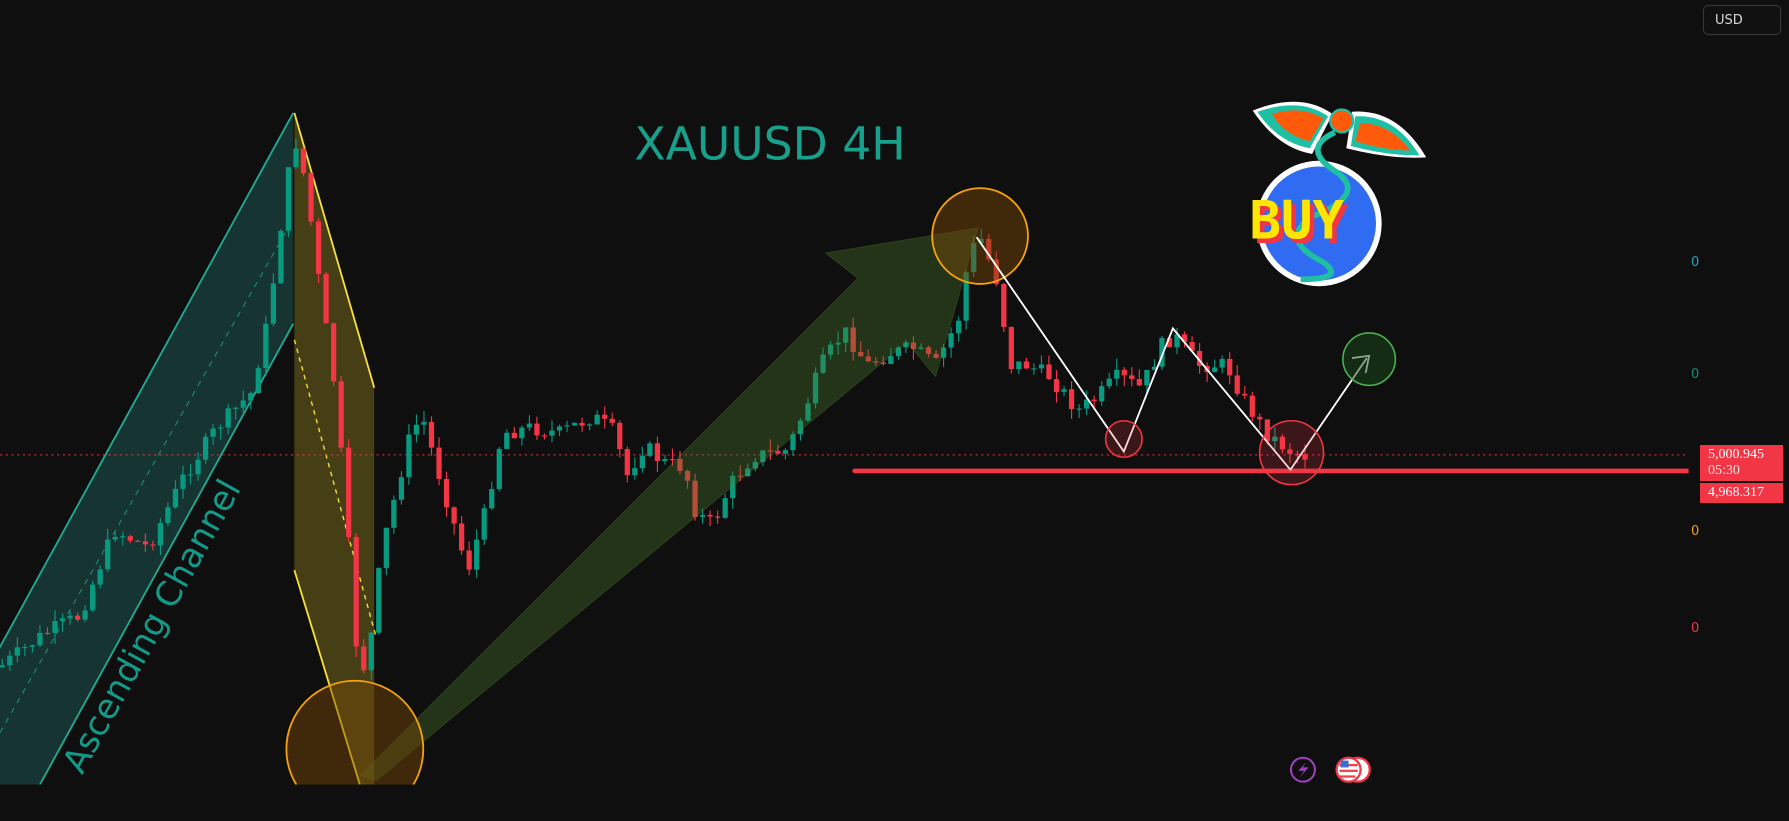  I want to click on red-circle-left, so click(1123, 439).